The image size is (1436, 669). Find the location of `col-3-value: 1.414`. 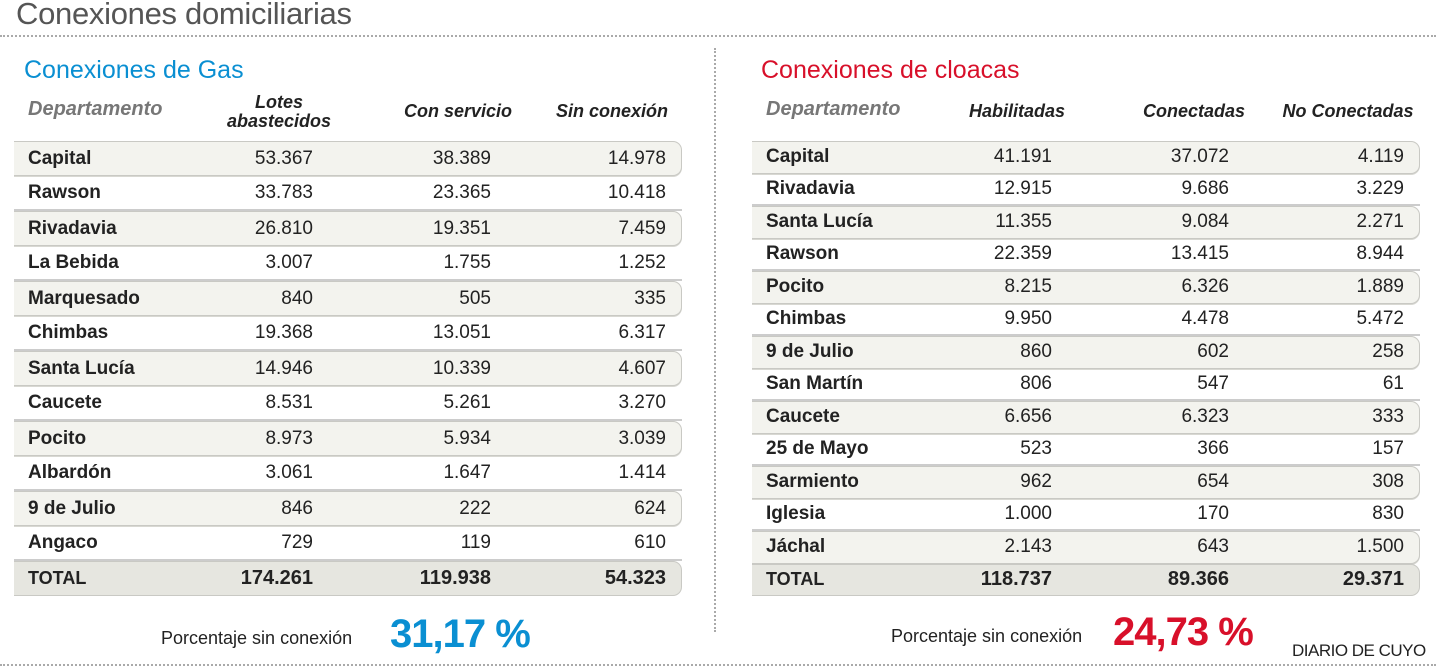

col-3-value: 1.414 is located at coordinates (642, 472).